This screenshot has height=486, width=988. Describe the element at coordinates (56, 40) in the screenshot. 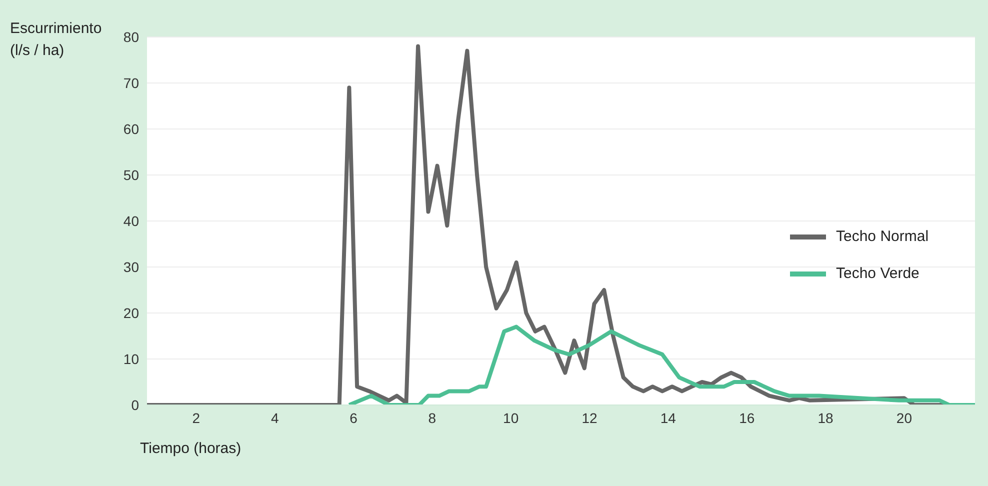

I see `y-axis-title: Escurrimiento (l/s / ha)` at that location.